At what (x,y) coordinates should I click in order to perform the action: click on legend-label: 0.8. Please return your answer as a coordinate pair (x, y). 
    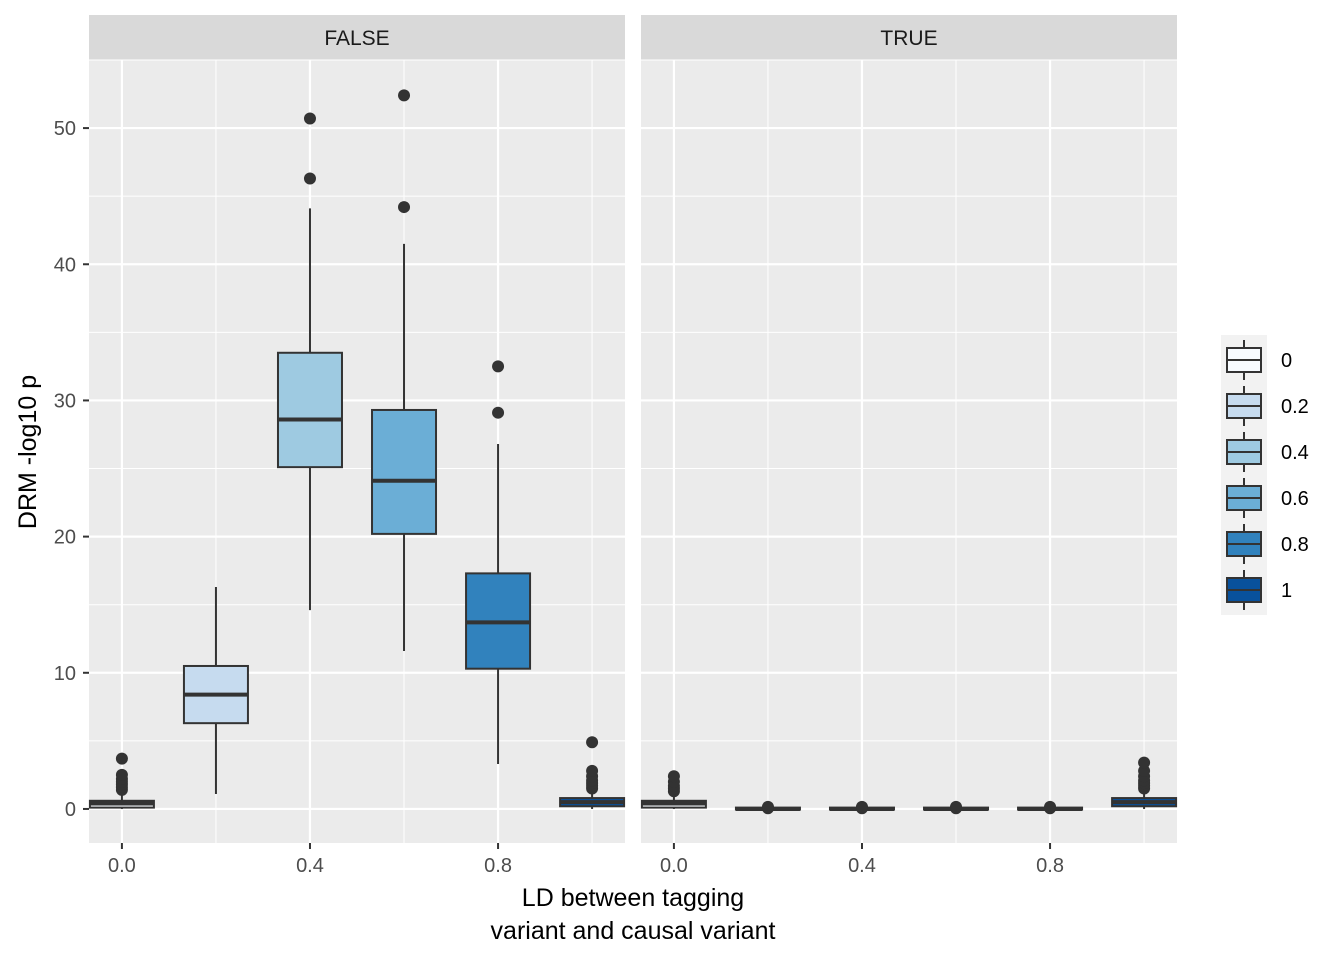
    Looking at the image, I should click on (1295, 545).